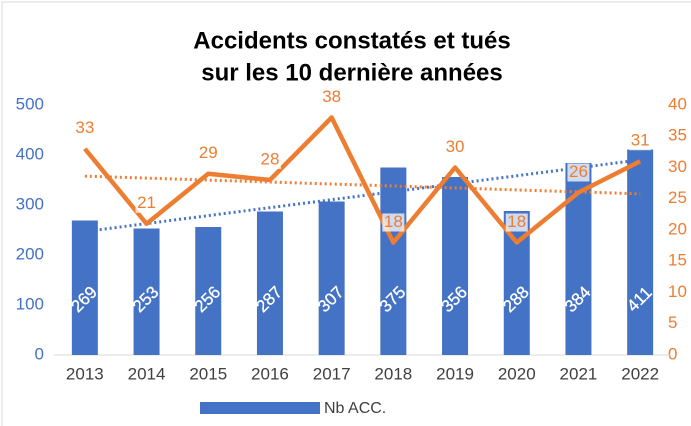 The width and height of the screenshot is (691, 426). What do you see at coordinates (393, 373) in the screenshot?
I see `x-tick-label: 2018` at bounding box center [393, 373].